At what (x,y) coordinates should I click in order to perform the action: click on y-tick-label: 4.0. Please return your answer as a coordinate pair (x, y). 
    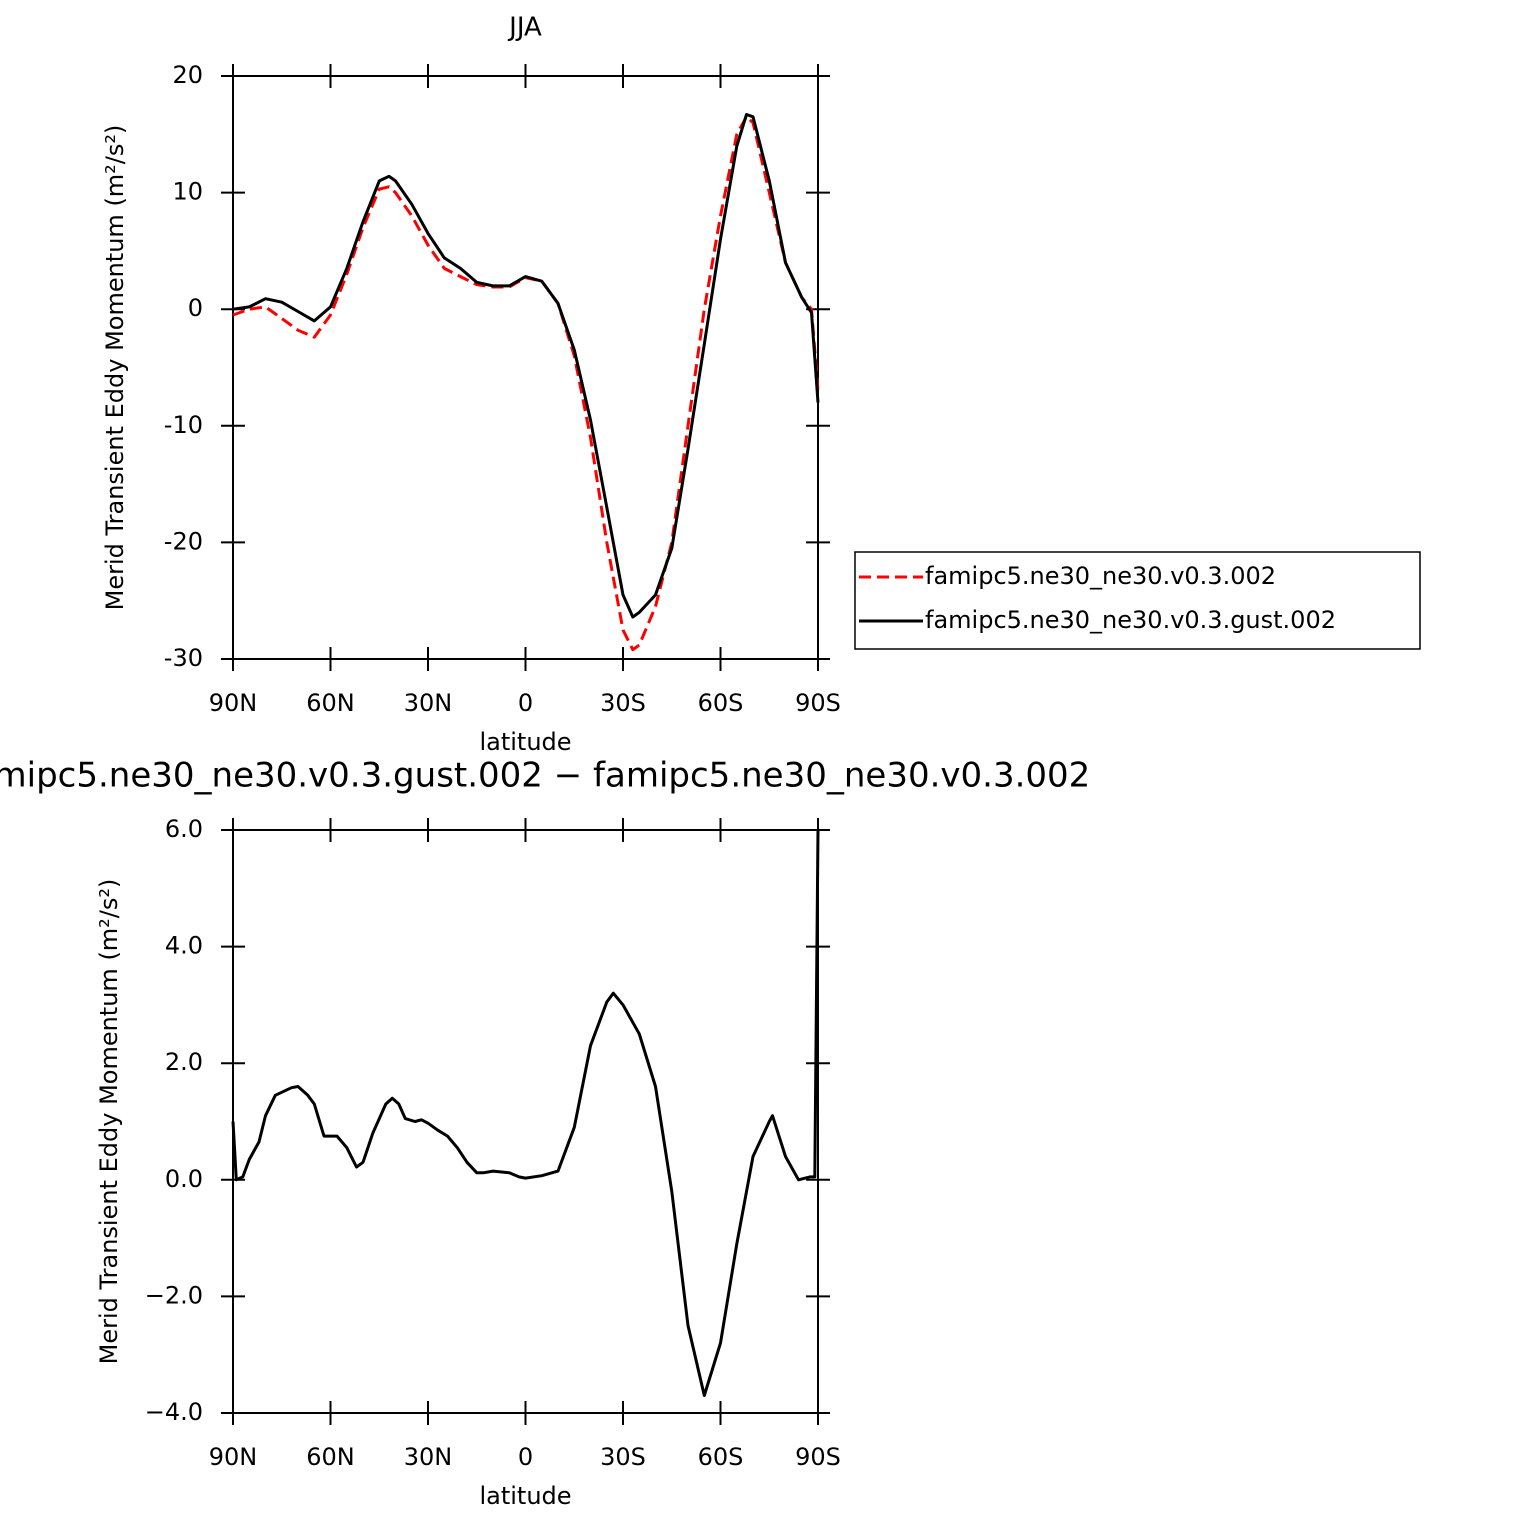
    Looking at the image, I should click on (184, 946).